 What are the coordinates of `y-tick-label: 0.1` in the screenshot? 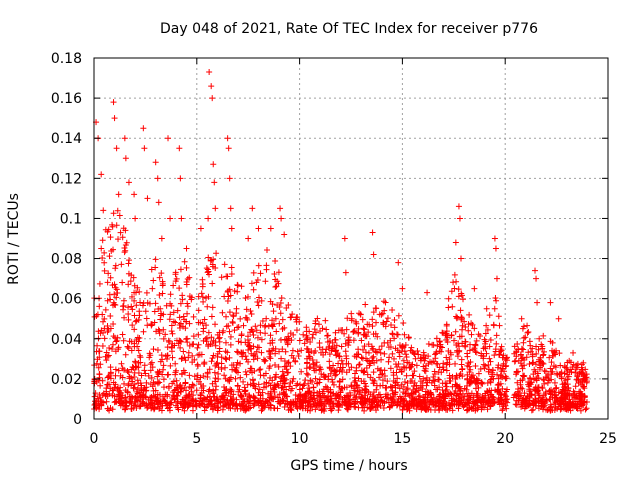 It's located at (71, 219).